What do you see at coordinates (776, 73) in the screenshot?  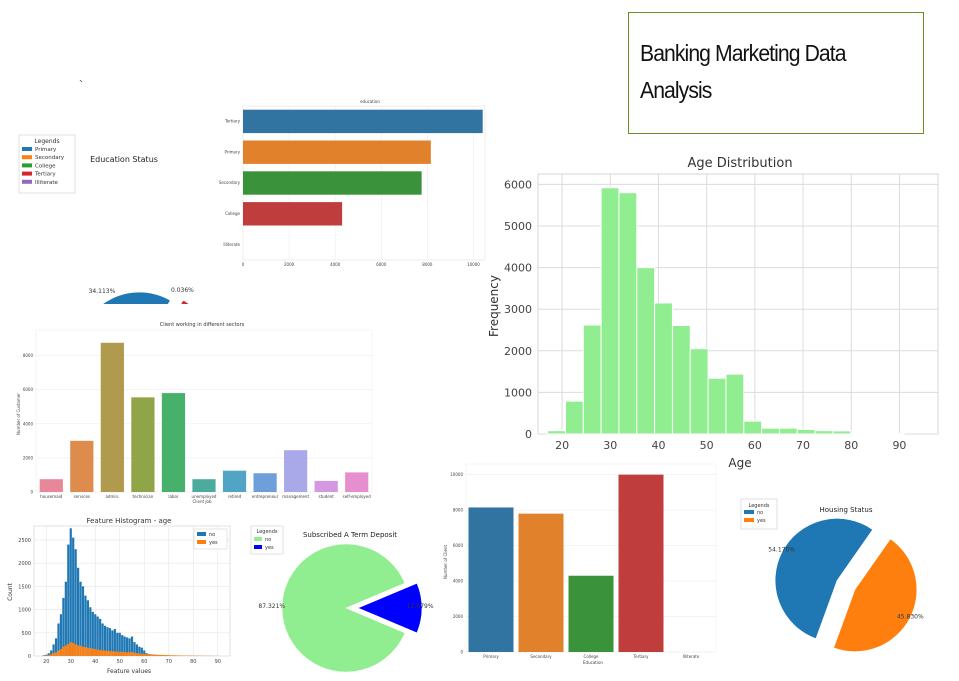 I see `dashboard-title-box: Banking Marketing Data Analysis` at bounding box center [776, 73].